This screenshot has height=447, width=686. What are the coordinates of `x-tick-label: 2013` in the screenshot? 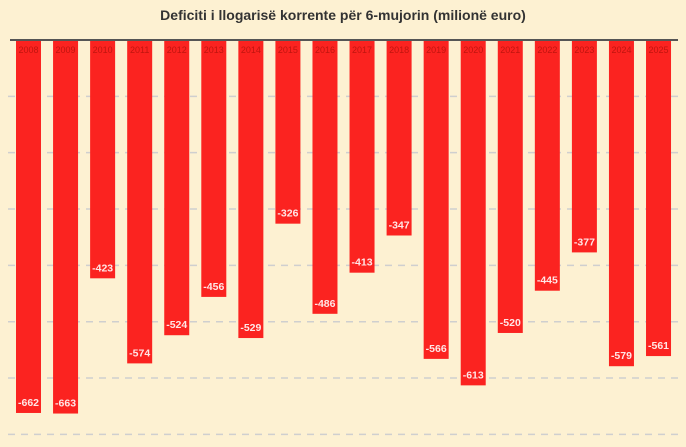 It's located at (214, 50).